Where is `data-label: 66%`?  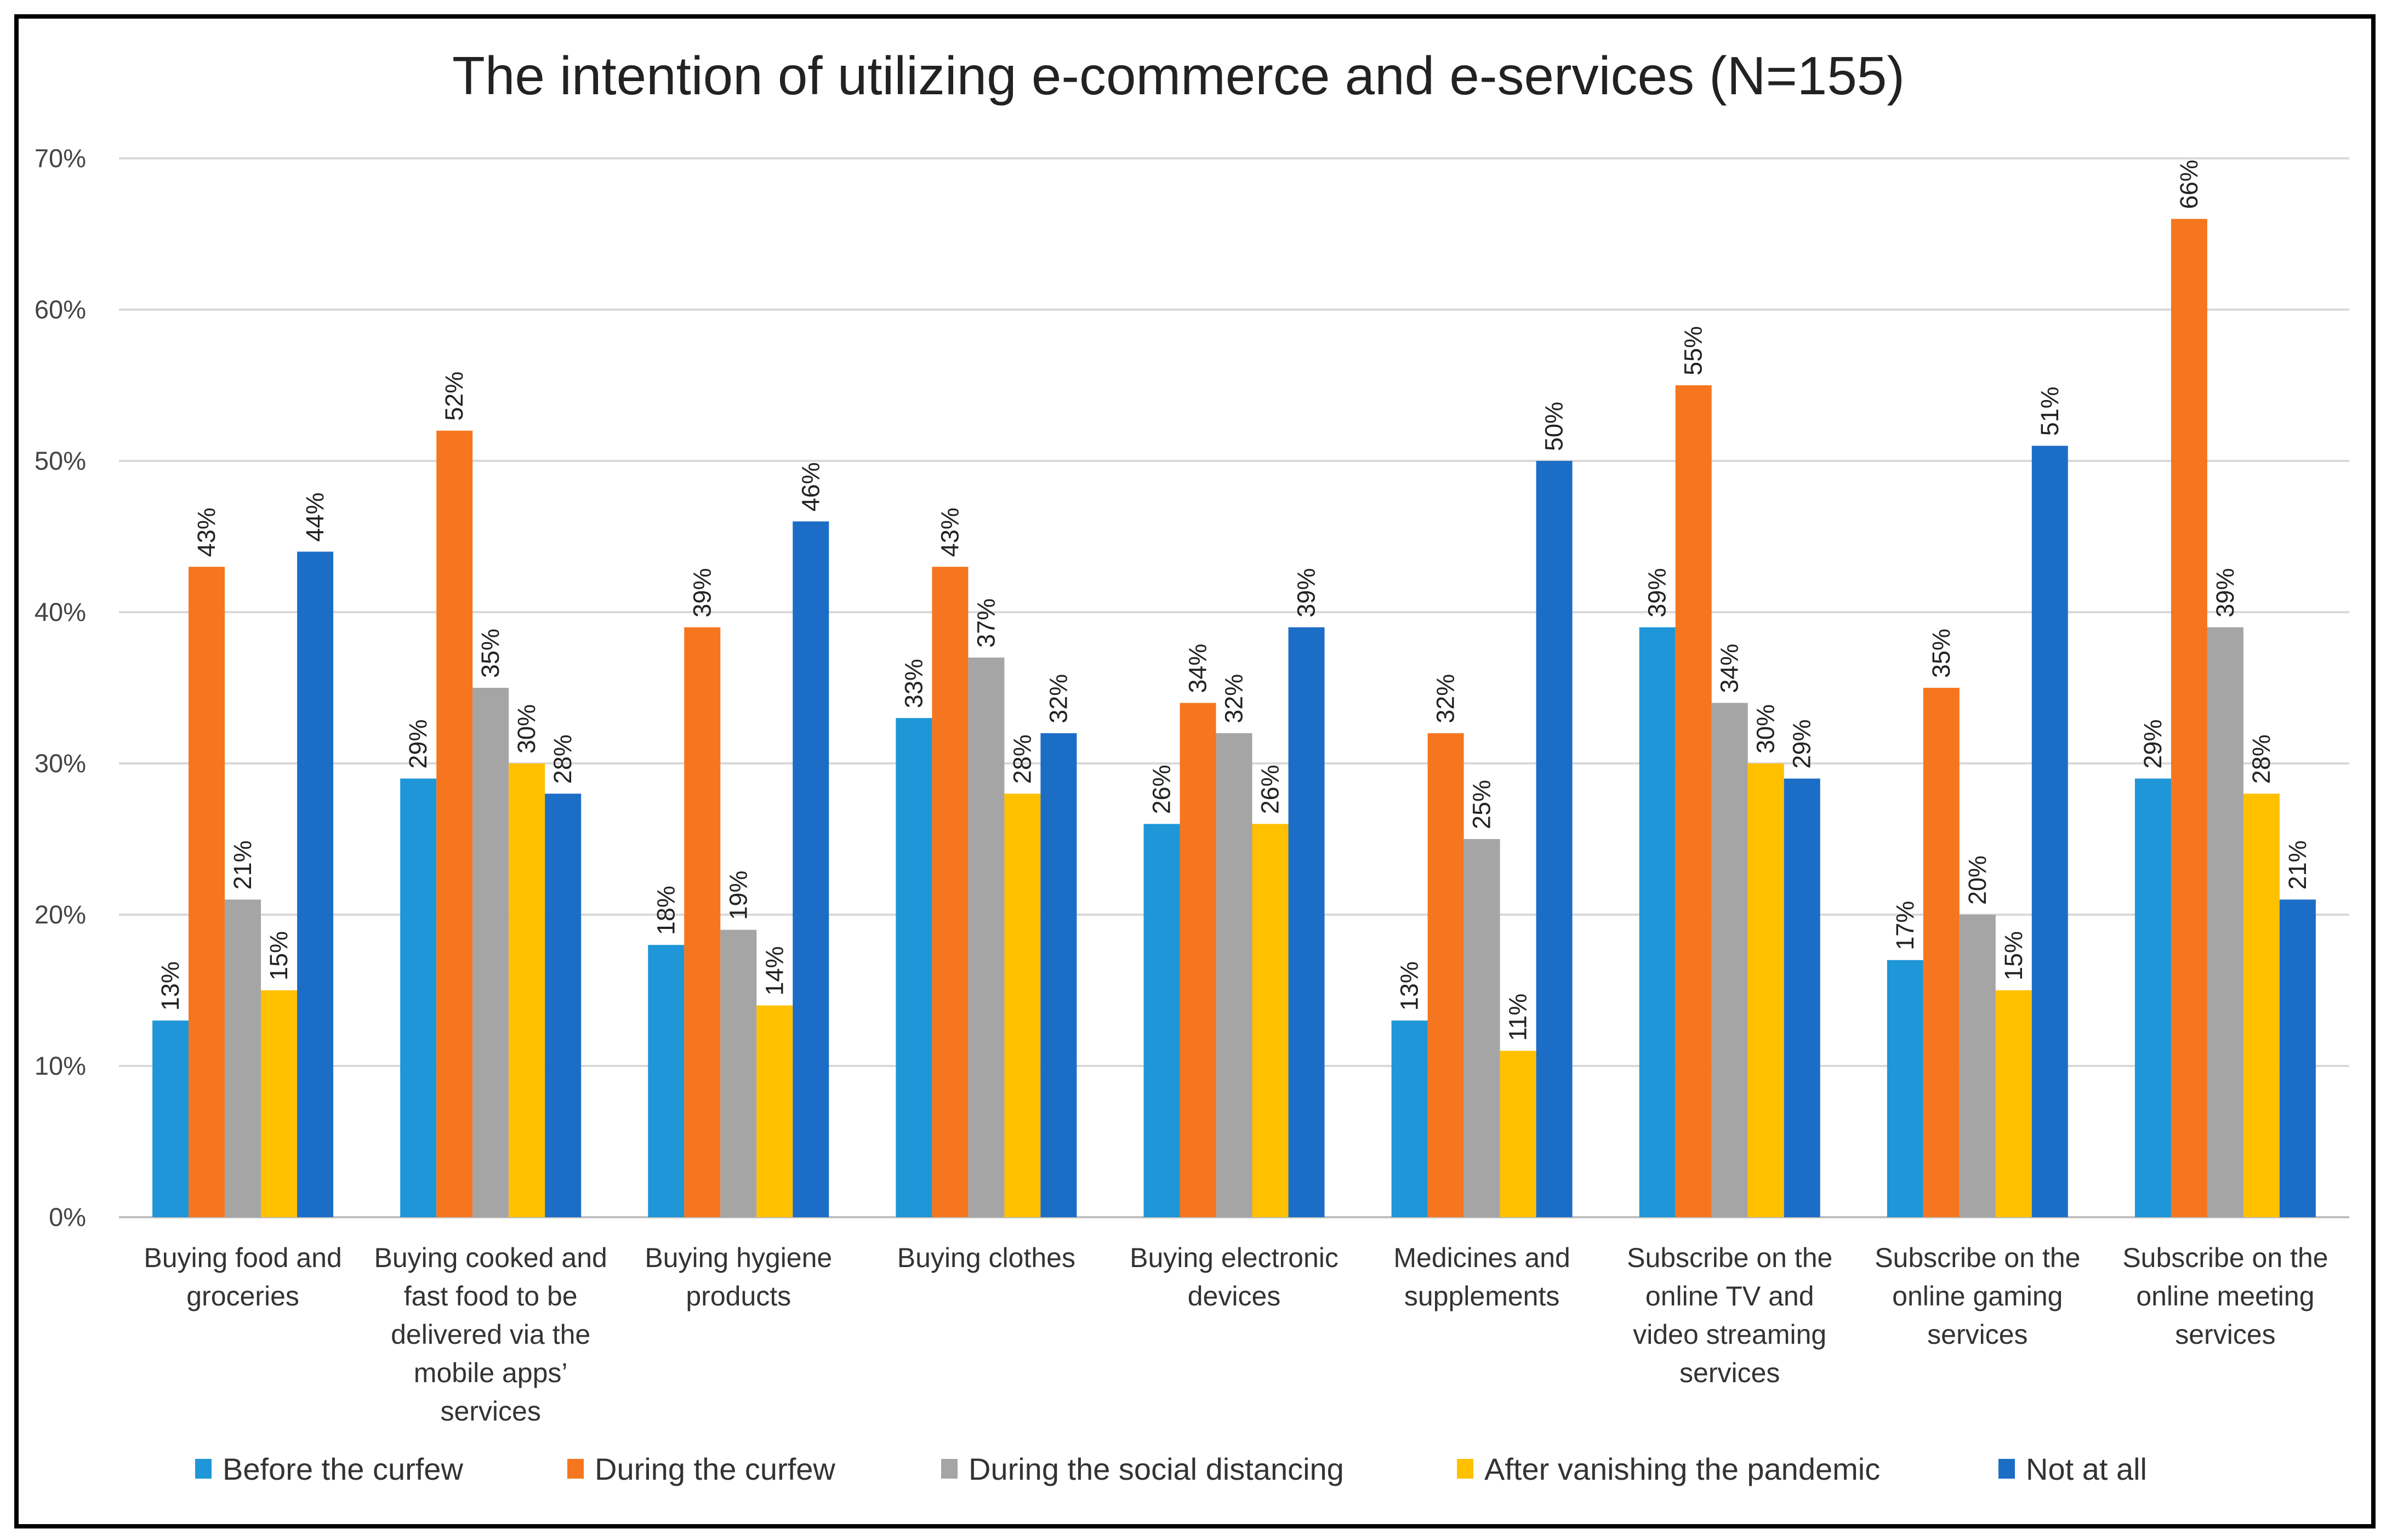
data-label: 66% is located at coordinates (2189, 184).